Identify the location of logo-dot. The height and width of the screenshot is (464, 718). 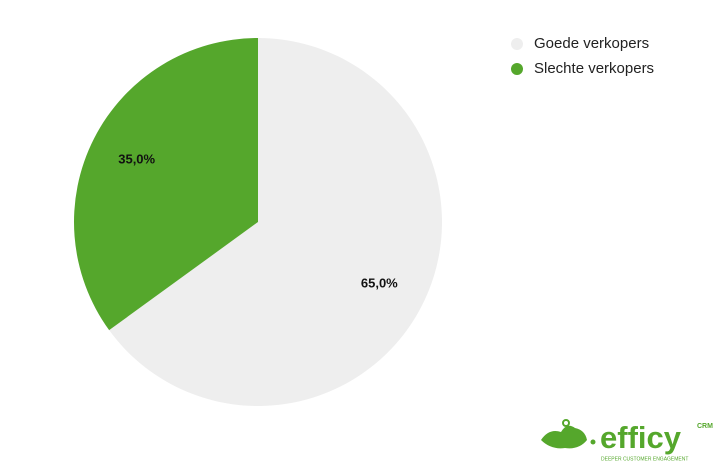
(593, 442).